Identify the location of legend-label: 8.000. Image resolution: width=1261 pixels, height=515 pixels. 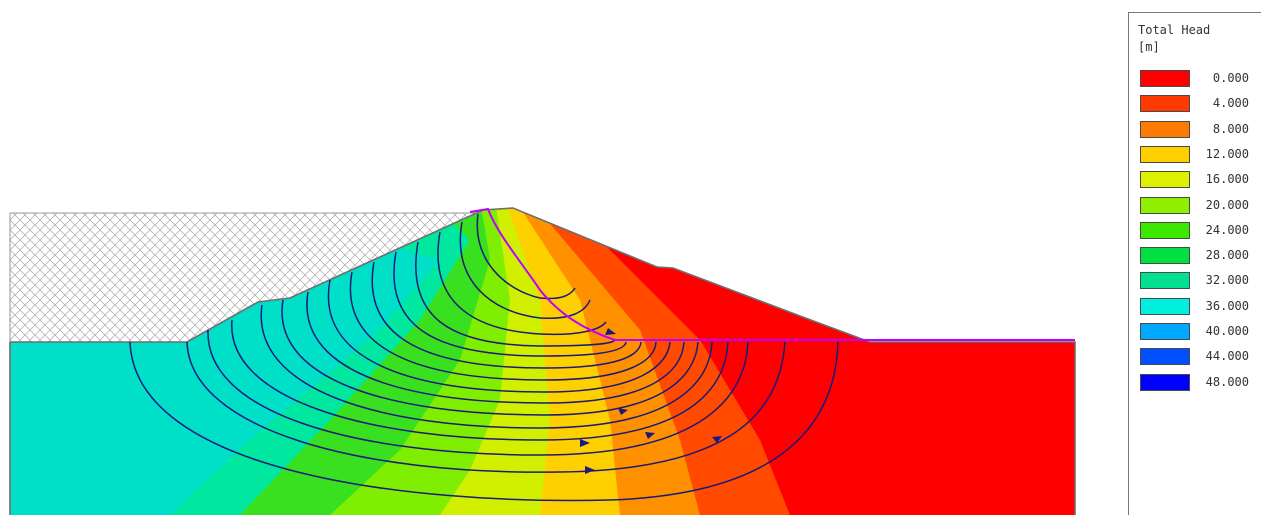
(1230, 128).